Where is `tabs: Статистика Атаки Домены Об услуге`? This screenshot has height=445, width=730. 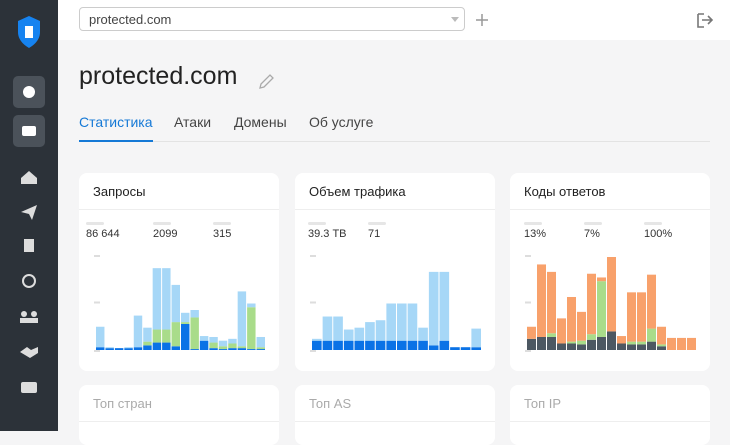 tabs: Статистика Атаки Домены Об услуге is located at coordinates (394, 128).